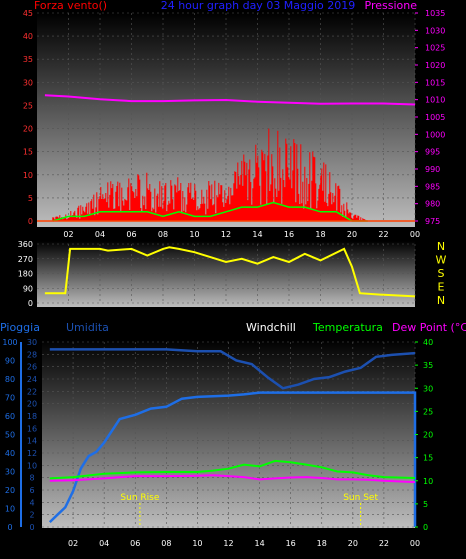  I want to click on humidity-tick-label: 0, so click(9, 527).